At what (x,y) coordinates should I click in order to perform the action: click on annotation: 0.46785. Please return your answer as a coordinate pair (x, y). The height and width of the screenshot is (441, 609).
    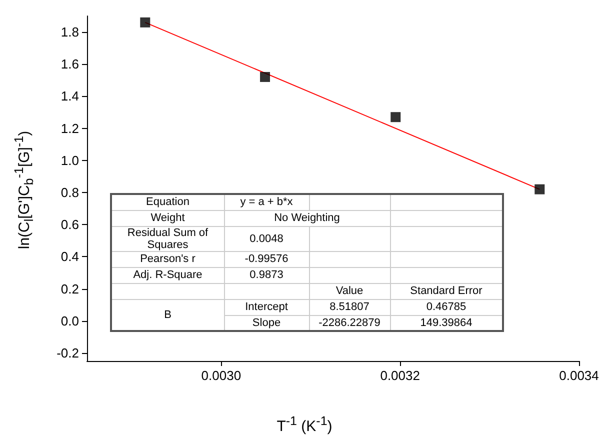
    Looking at the image, I should click on (446, 307).